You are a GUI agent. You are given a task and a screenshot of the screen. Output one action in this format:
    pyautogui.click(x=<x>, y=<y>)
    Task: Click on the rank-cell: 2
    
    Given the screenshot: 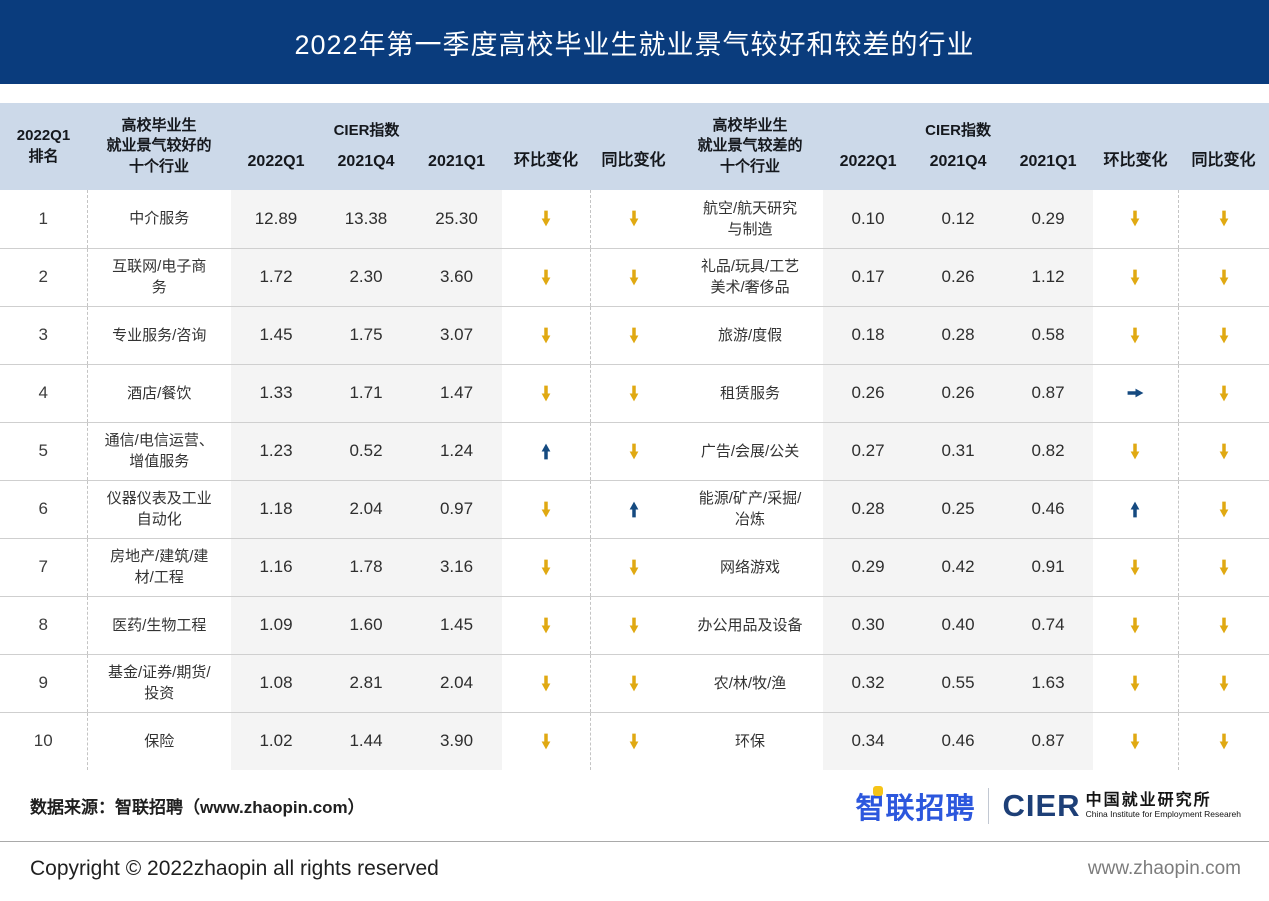 What is the action you would take?
    pyautogui.click(x=43, y=276)
    